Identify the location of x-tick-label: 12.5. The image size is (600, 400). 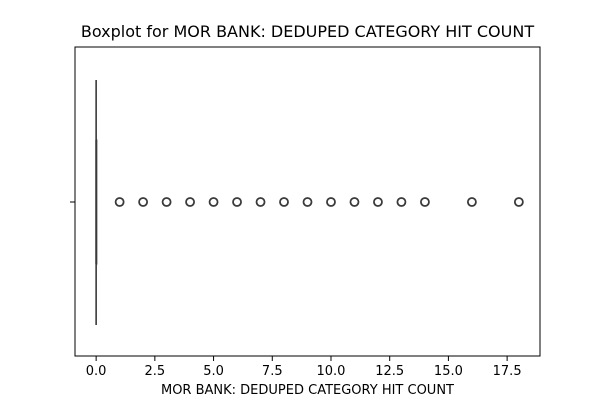
(389, 371).